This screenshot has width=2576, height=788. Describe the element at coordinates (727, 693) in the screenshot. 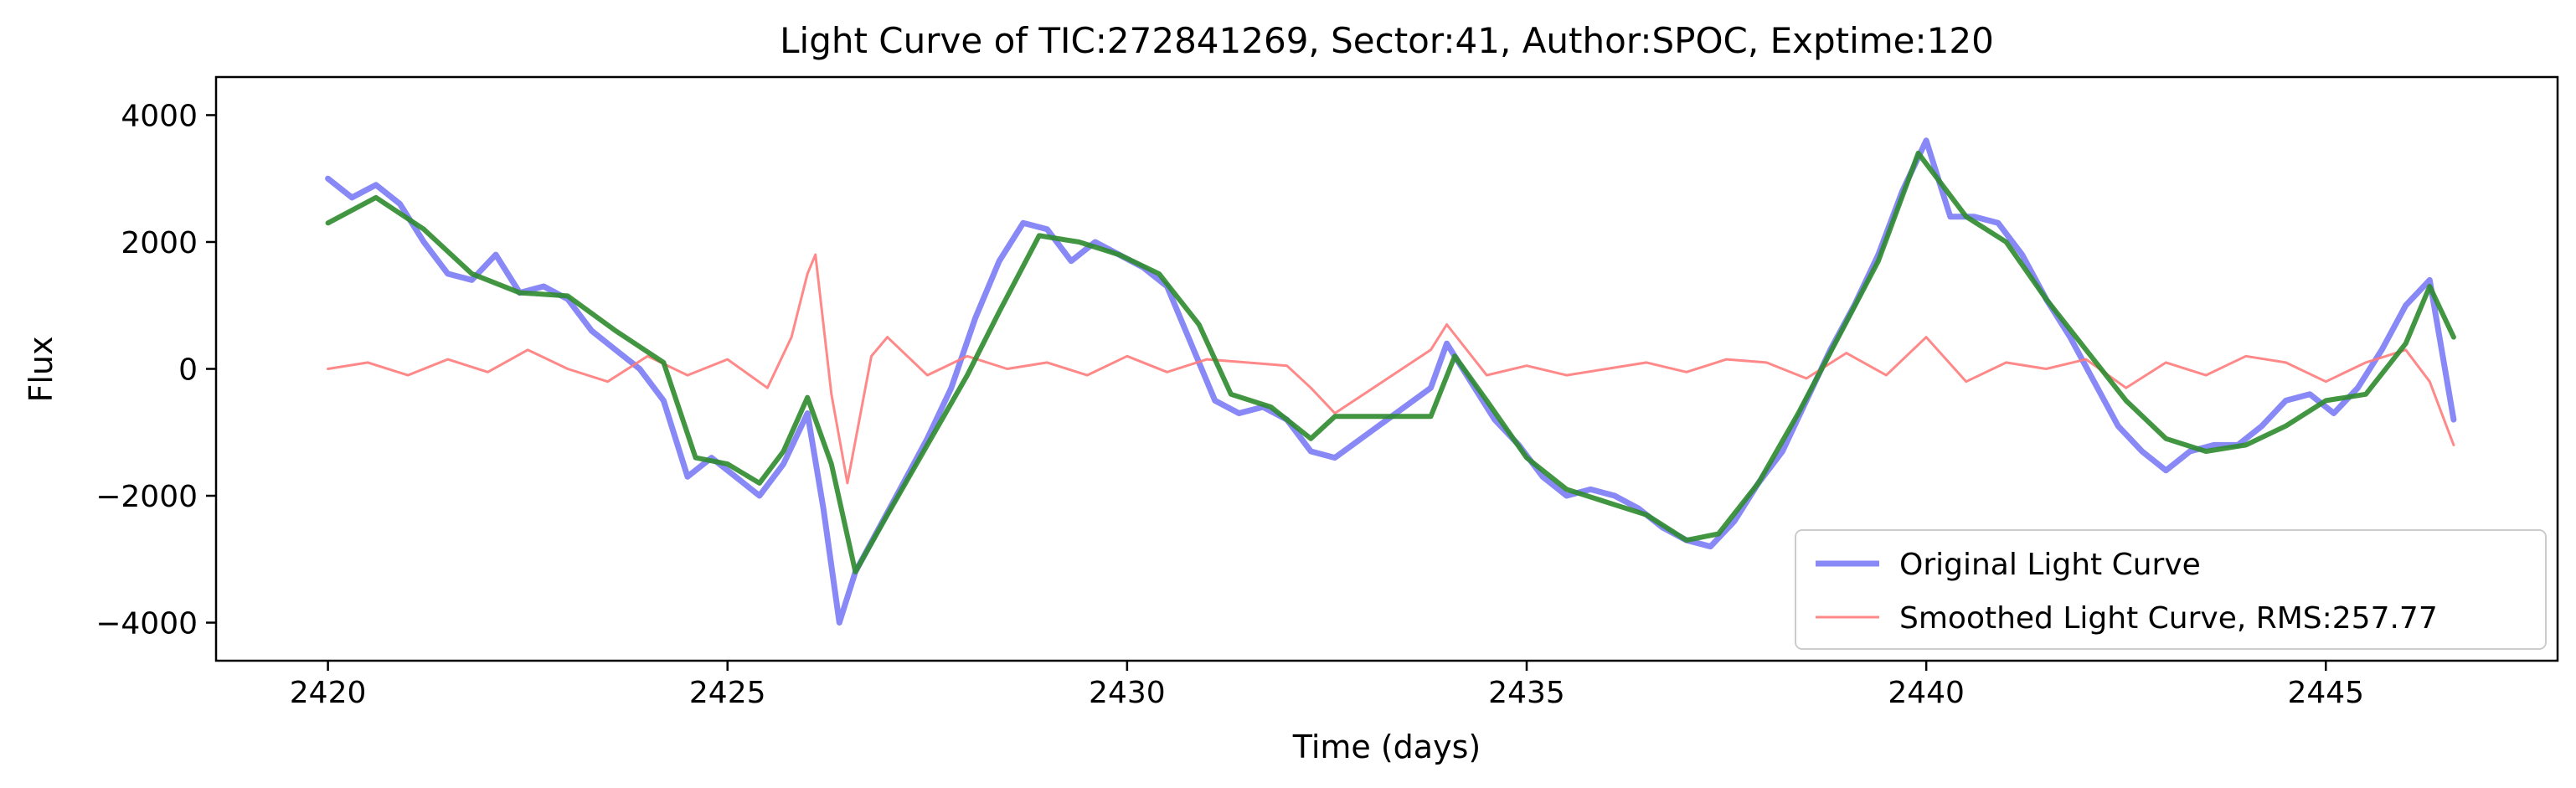

I see `x-tick-label: 2425` at that location.